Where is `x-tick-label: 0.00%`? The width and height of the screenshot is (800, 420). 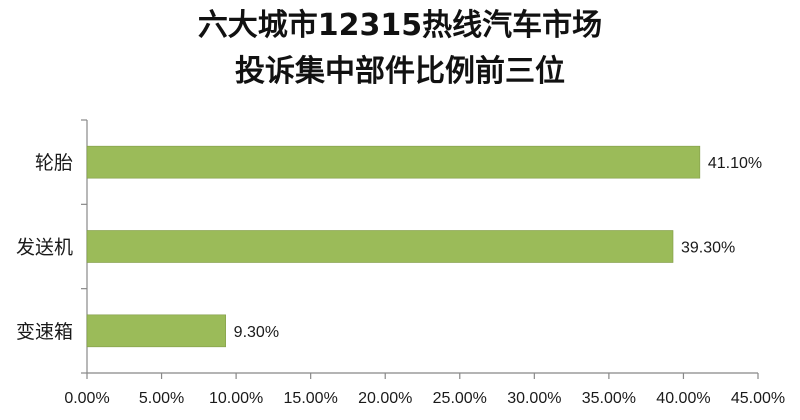 x-tick-label: 0.00% is located at coordinates (86, 398).